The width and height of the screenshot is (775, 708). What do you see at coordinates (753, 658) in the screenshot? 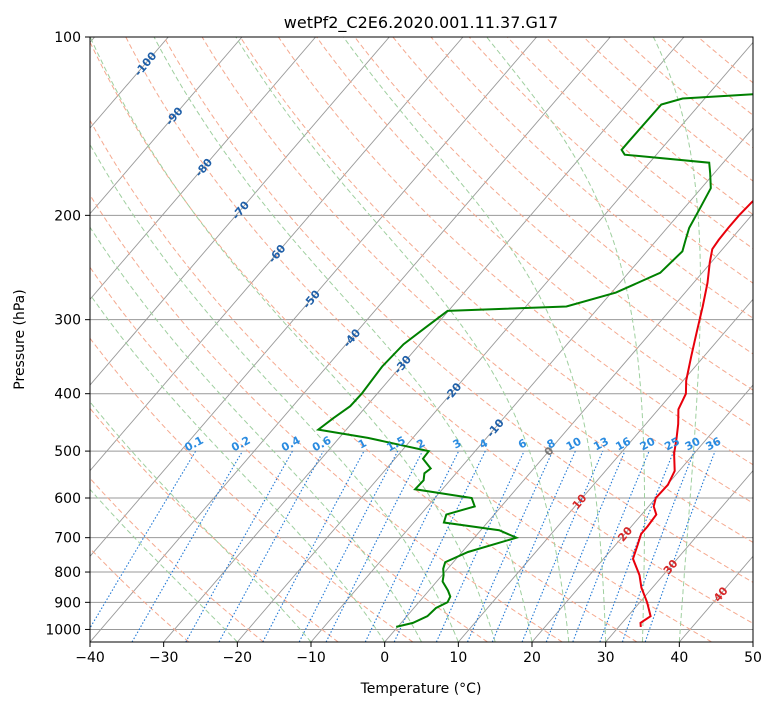
I see `x-tick-label: 50` at bounding box center [753, 658].